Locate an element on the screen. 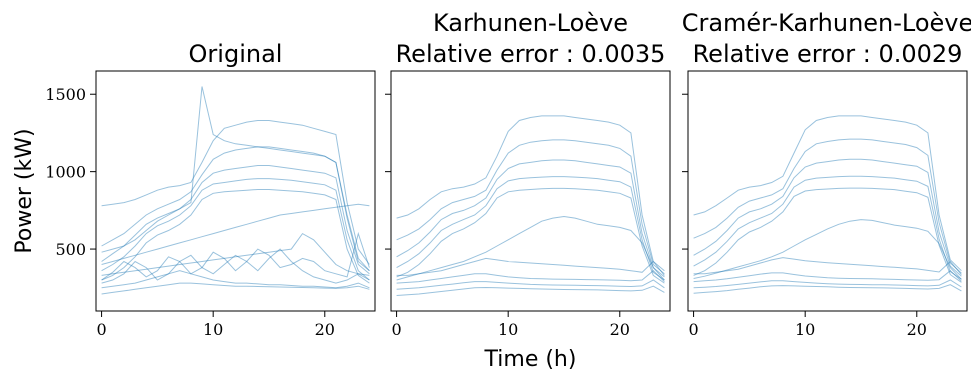  chart-title: Original is located at coordinates (236, 54).